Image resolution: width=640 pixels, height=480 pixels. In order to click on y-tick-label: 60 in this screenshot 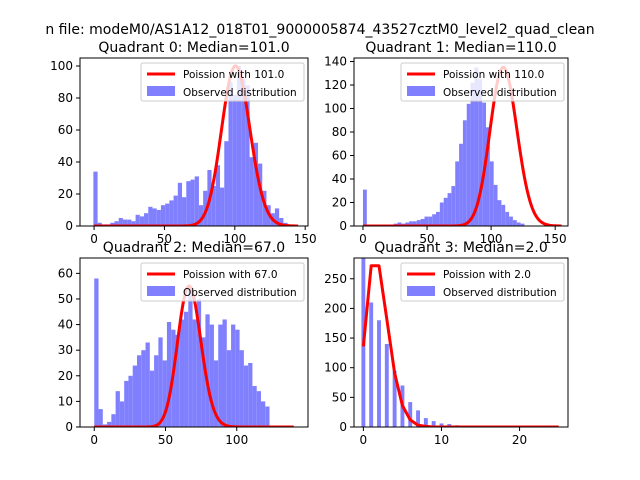, I will do `click(65, 130)`.